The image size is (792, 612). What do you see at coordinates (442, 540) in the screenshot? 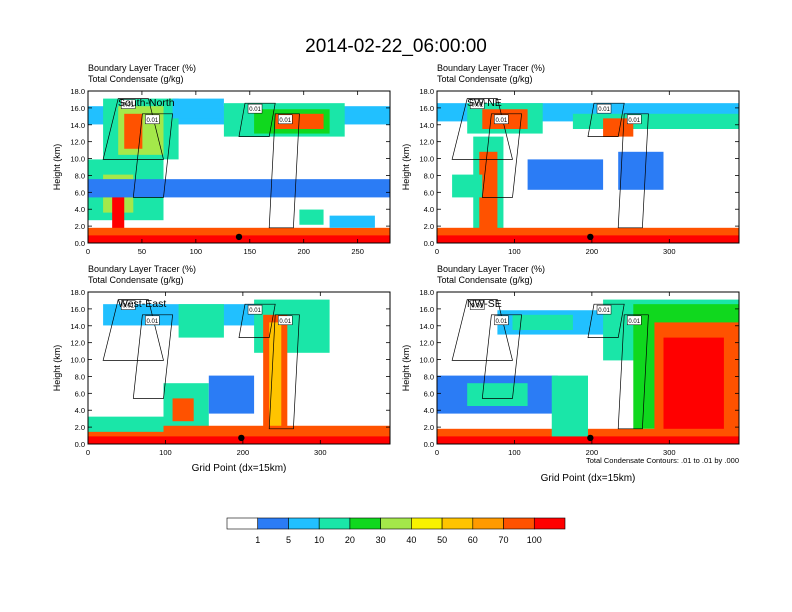
I see `colorbar-label: 50` at bounding box center [442, 540].